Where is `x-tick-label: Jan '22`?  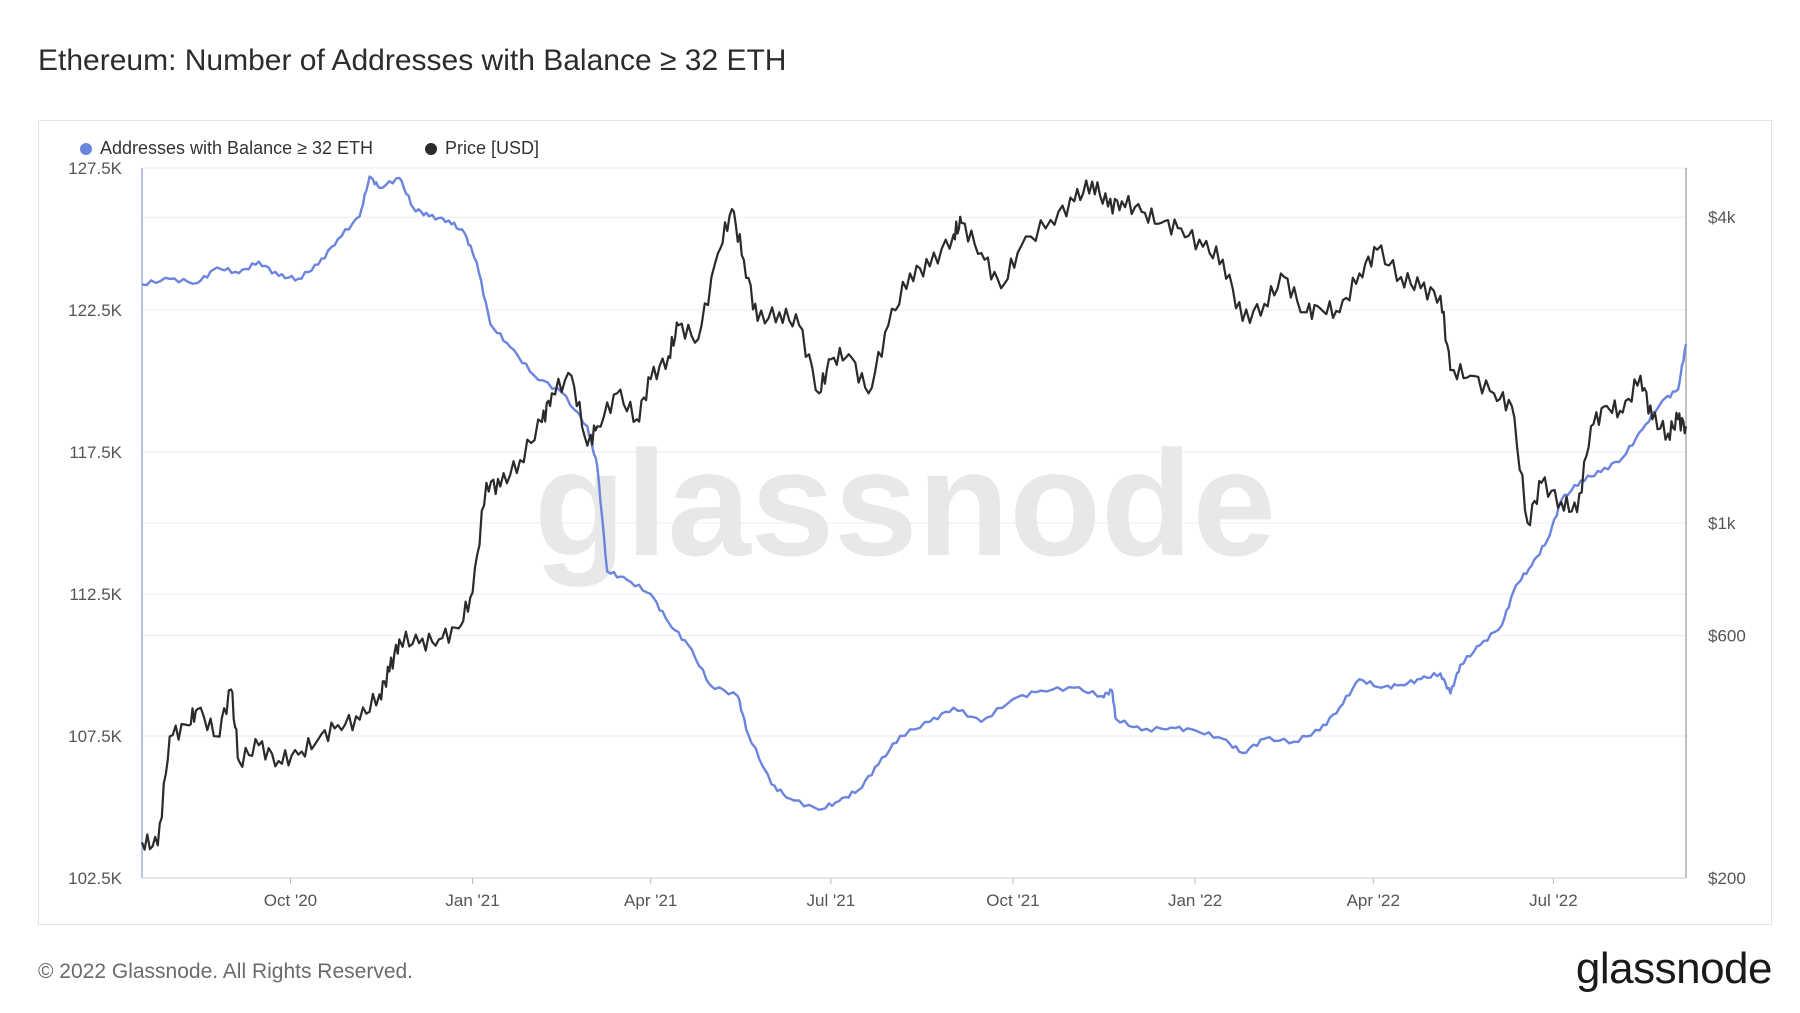
x-tick-label: Jan '22 is located at coordinates (1195, 900).